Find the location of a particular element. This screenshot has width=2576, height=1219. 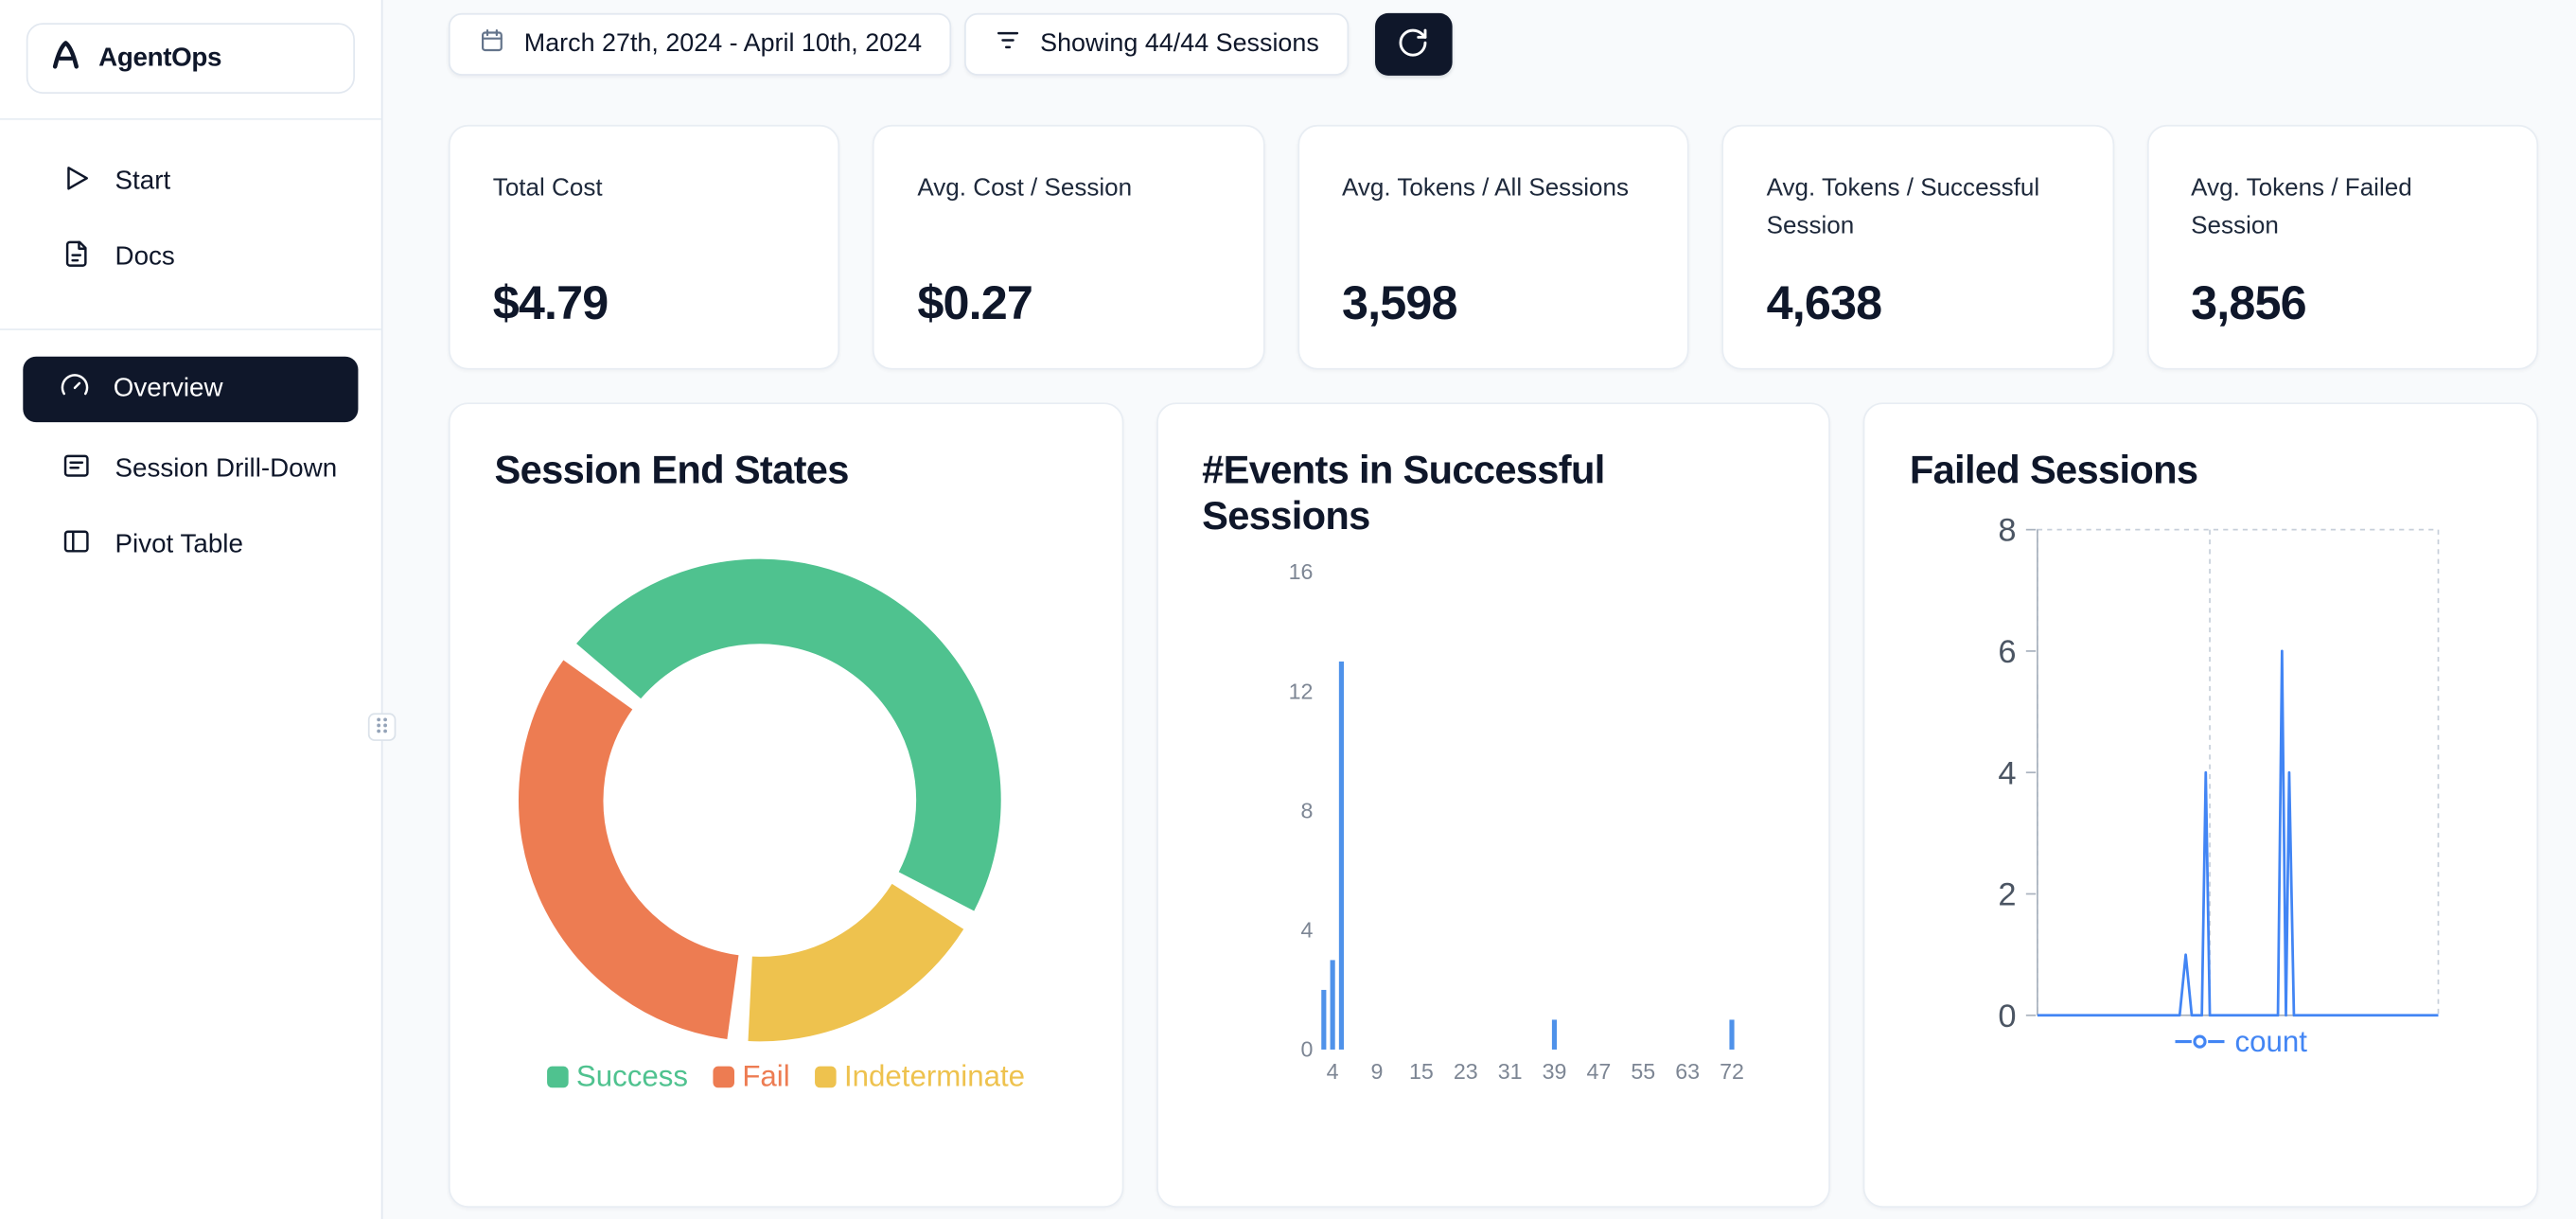

stat-card-avg-tokens-successful: Avg. Tokens / Successful Session 4,638 is located at coordinates (1917, 247).